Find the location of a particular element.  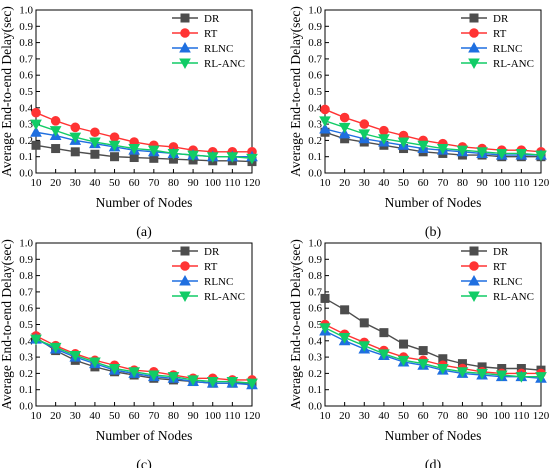

series-rlnc is located at coordinates (144, 361).